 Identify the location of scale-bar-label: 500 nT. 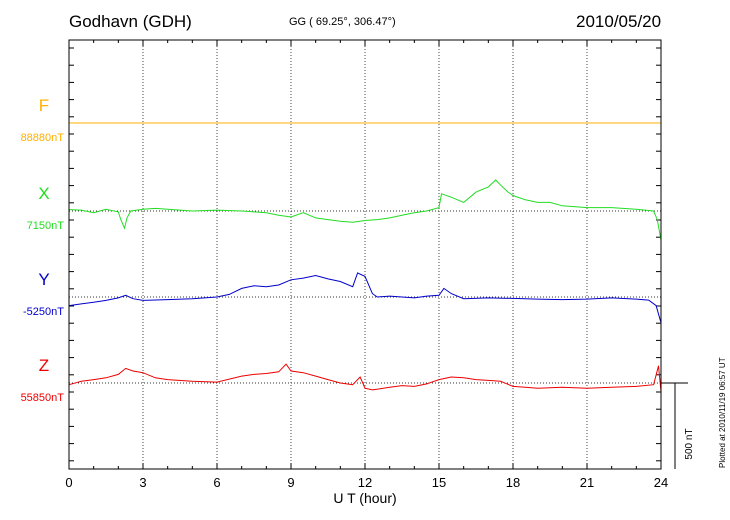
(689, 443).